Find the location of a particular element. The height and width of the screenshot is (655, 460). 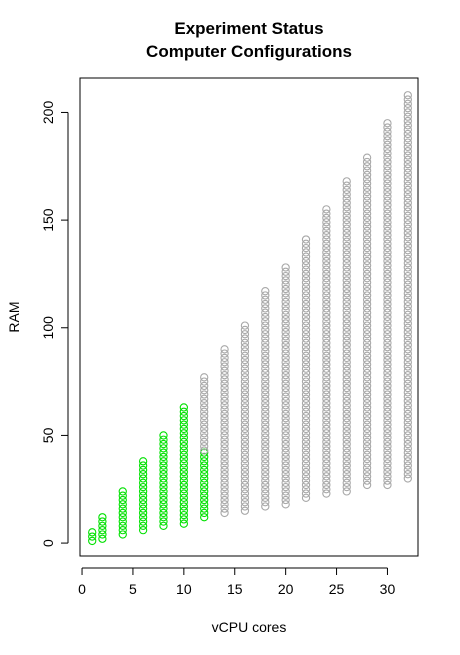

x-axis: 0 5 10 15 20 25 30 is located at coordinates (236, 582).